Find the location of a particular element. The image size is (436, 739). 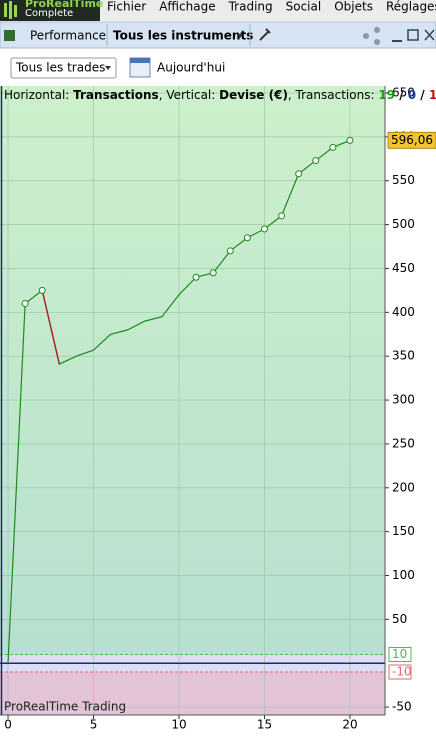

trades-dropdown is located at coordinates (63, 68).